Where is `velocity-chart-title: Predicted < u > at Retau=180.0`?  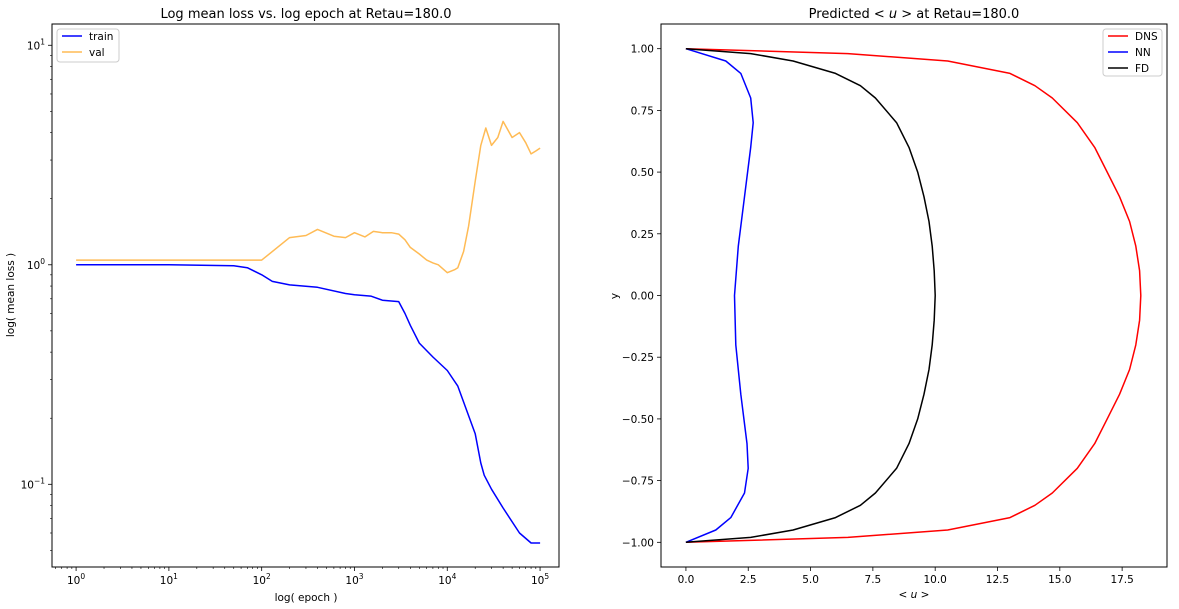
velocity-chart-title: Predicted < u > at Retau=180.0 is located at coordinates (914, 14).